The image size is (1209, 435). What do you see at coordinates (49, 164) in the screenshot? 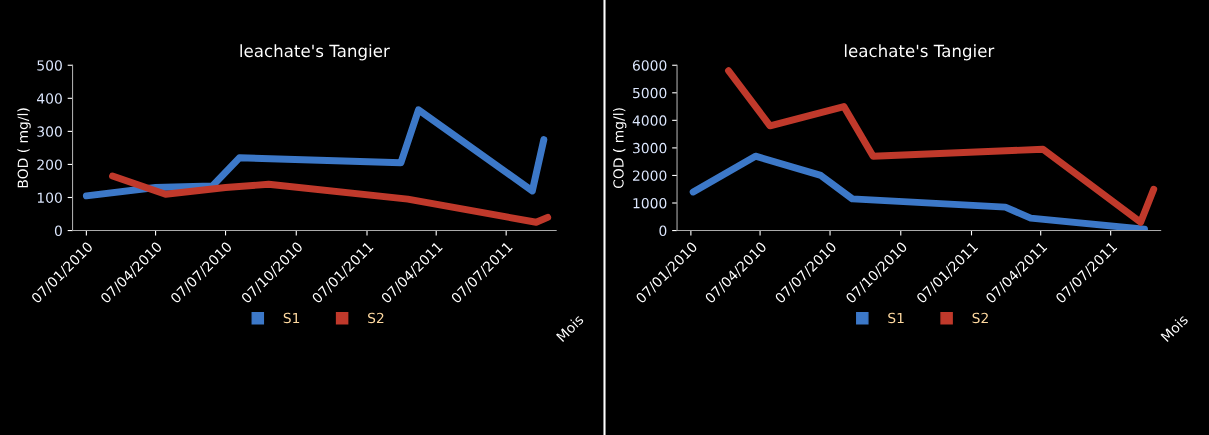
I see `y-tick-label: 200` at bounding box center [49, 164].